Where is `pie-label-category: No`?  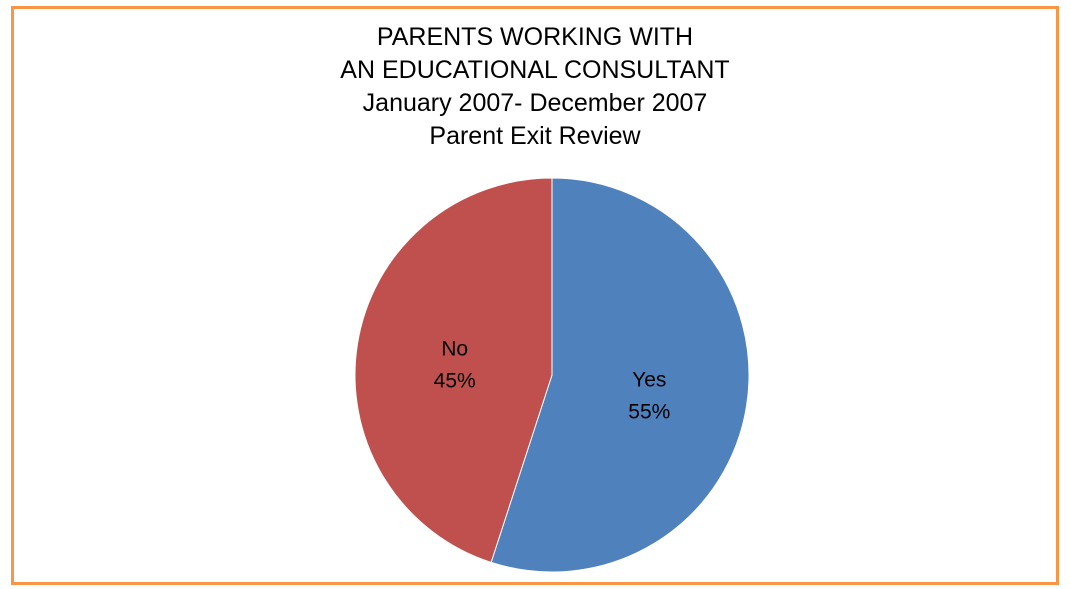
pie-label-category: No is located at coordinates (454, 349).